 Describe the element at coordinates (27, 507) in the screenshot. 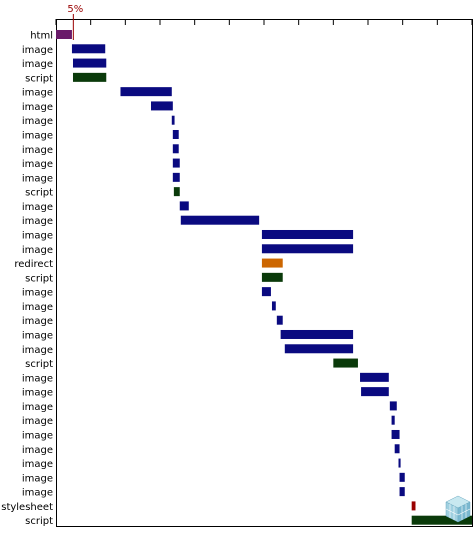

I see `row-label: stylesheet` at that location.